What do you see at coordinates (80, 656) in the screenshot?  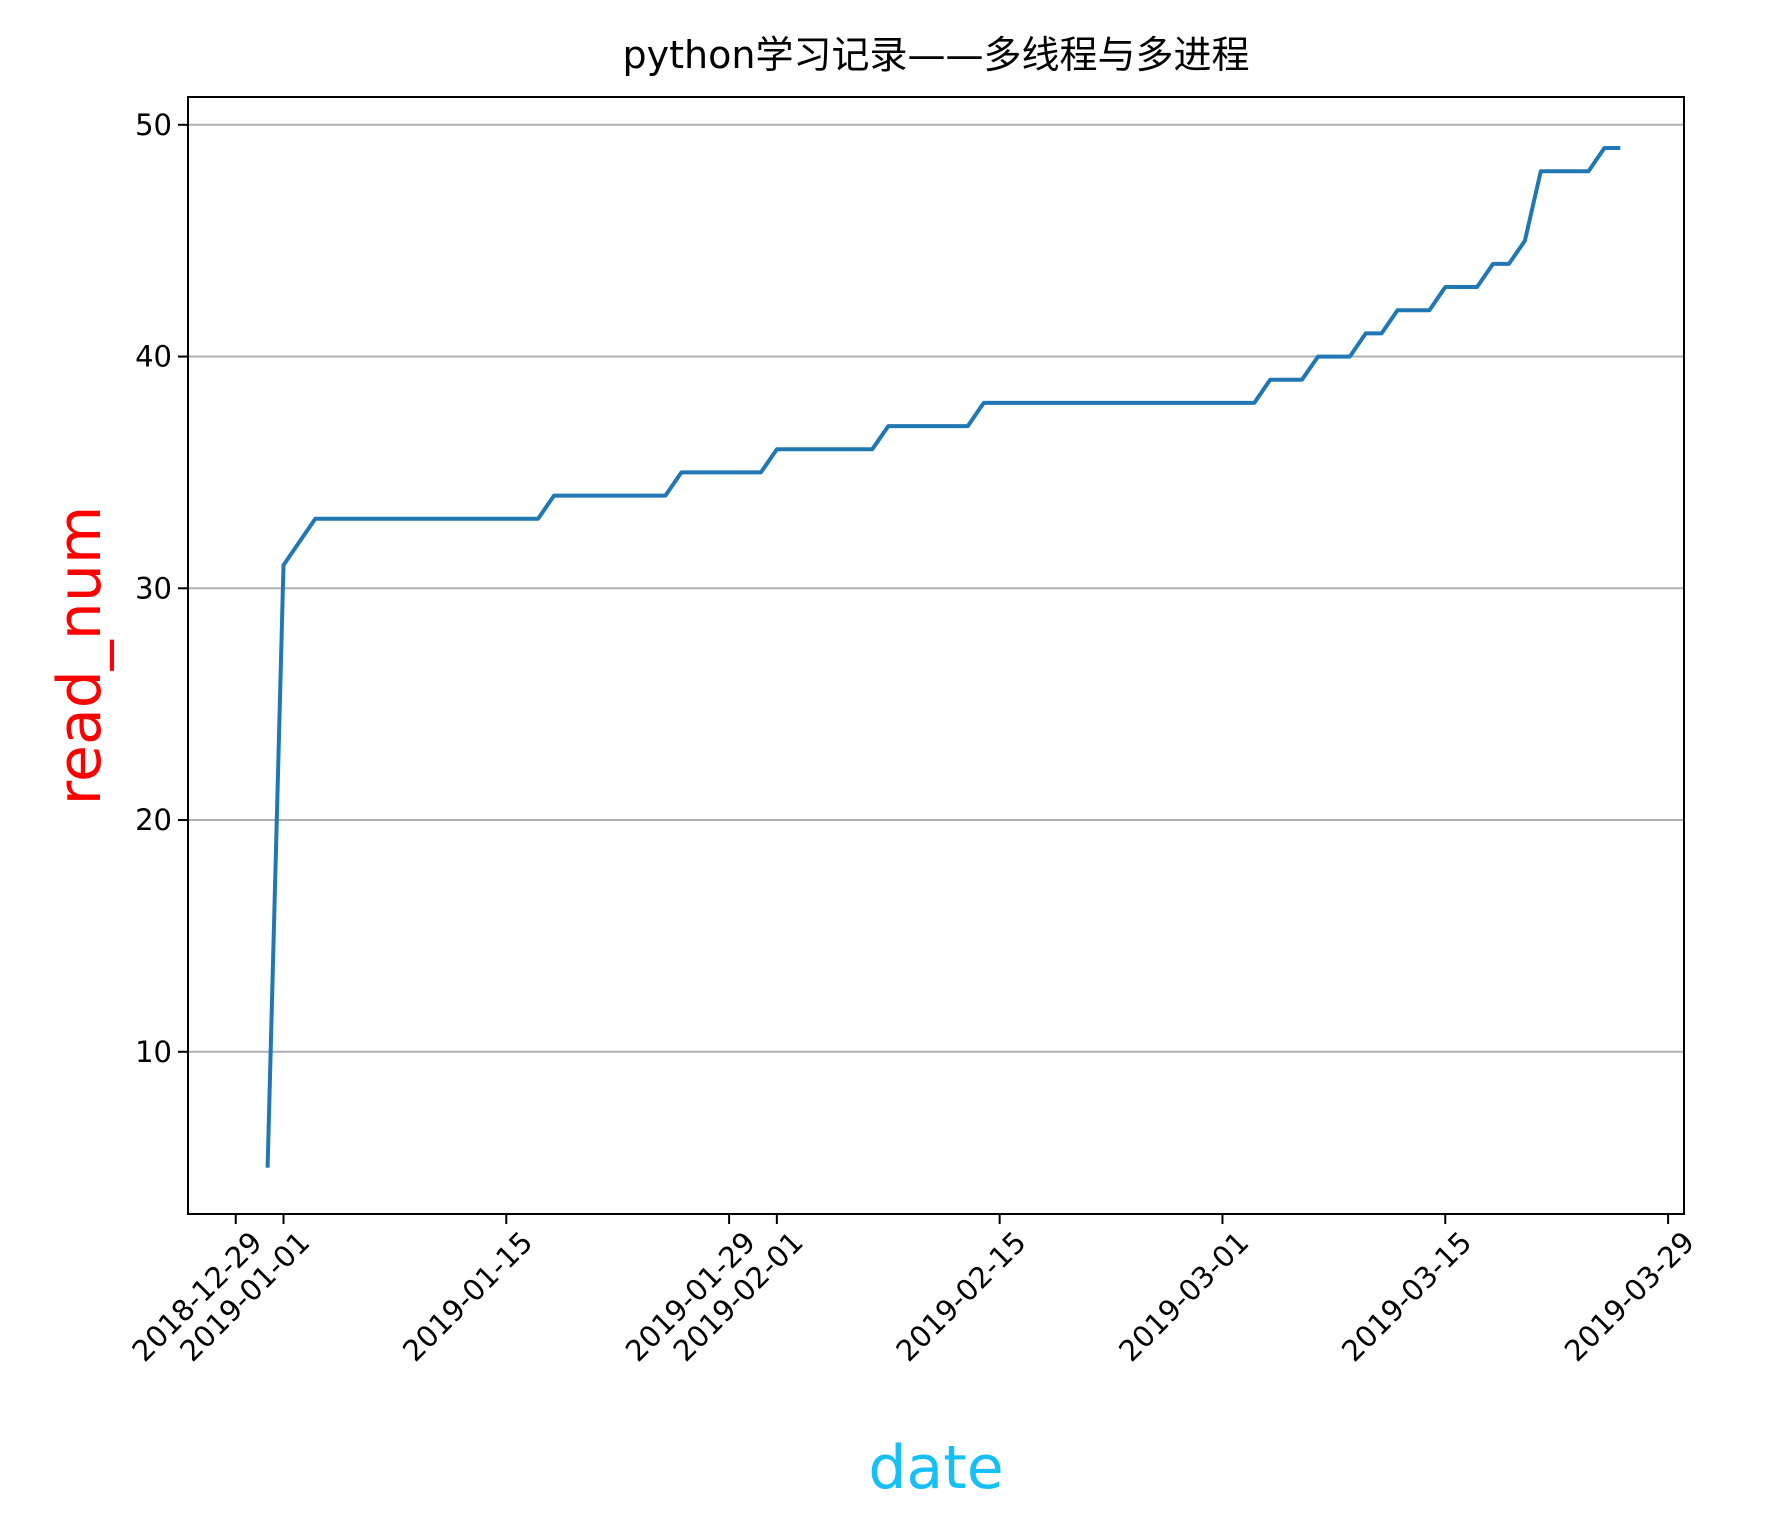 I see `y-axis-title: read_num` at bounding box center [80, 656].